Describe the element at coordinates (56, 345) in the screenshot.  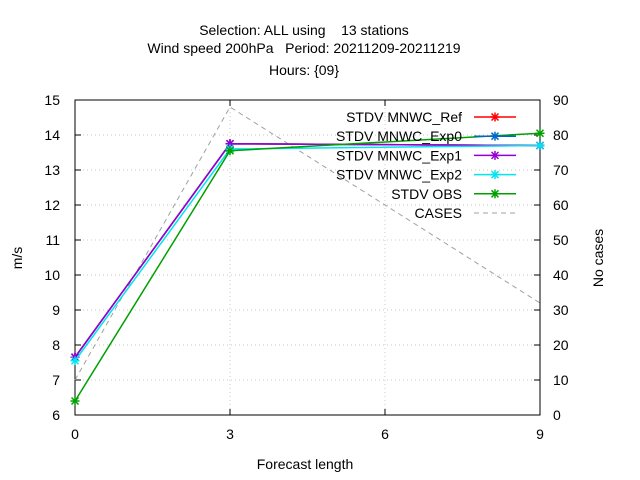
I see `y-tick-label: 8` at that location.